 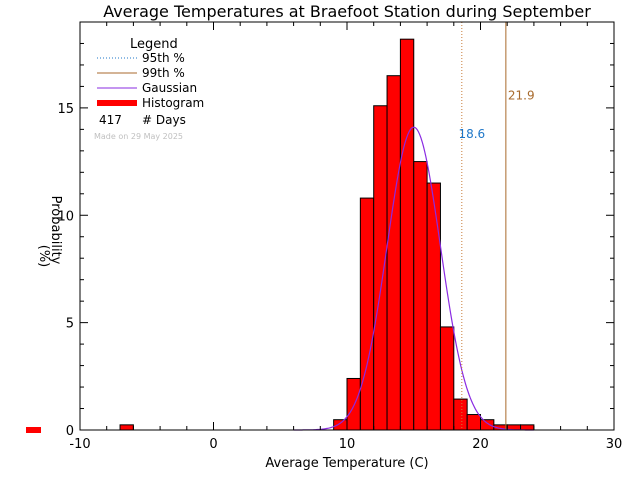 I want to click on x-tick-label: -10, so click(x=79, y=444).